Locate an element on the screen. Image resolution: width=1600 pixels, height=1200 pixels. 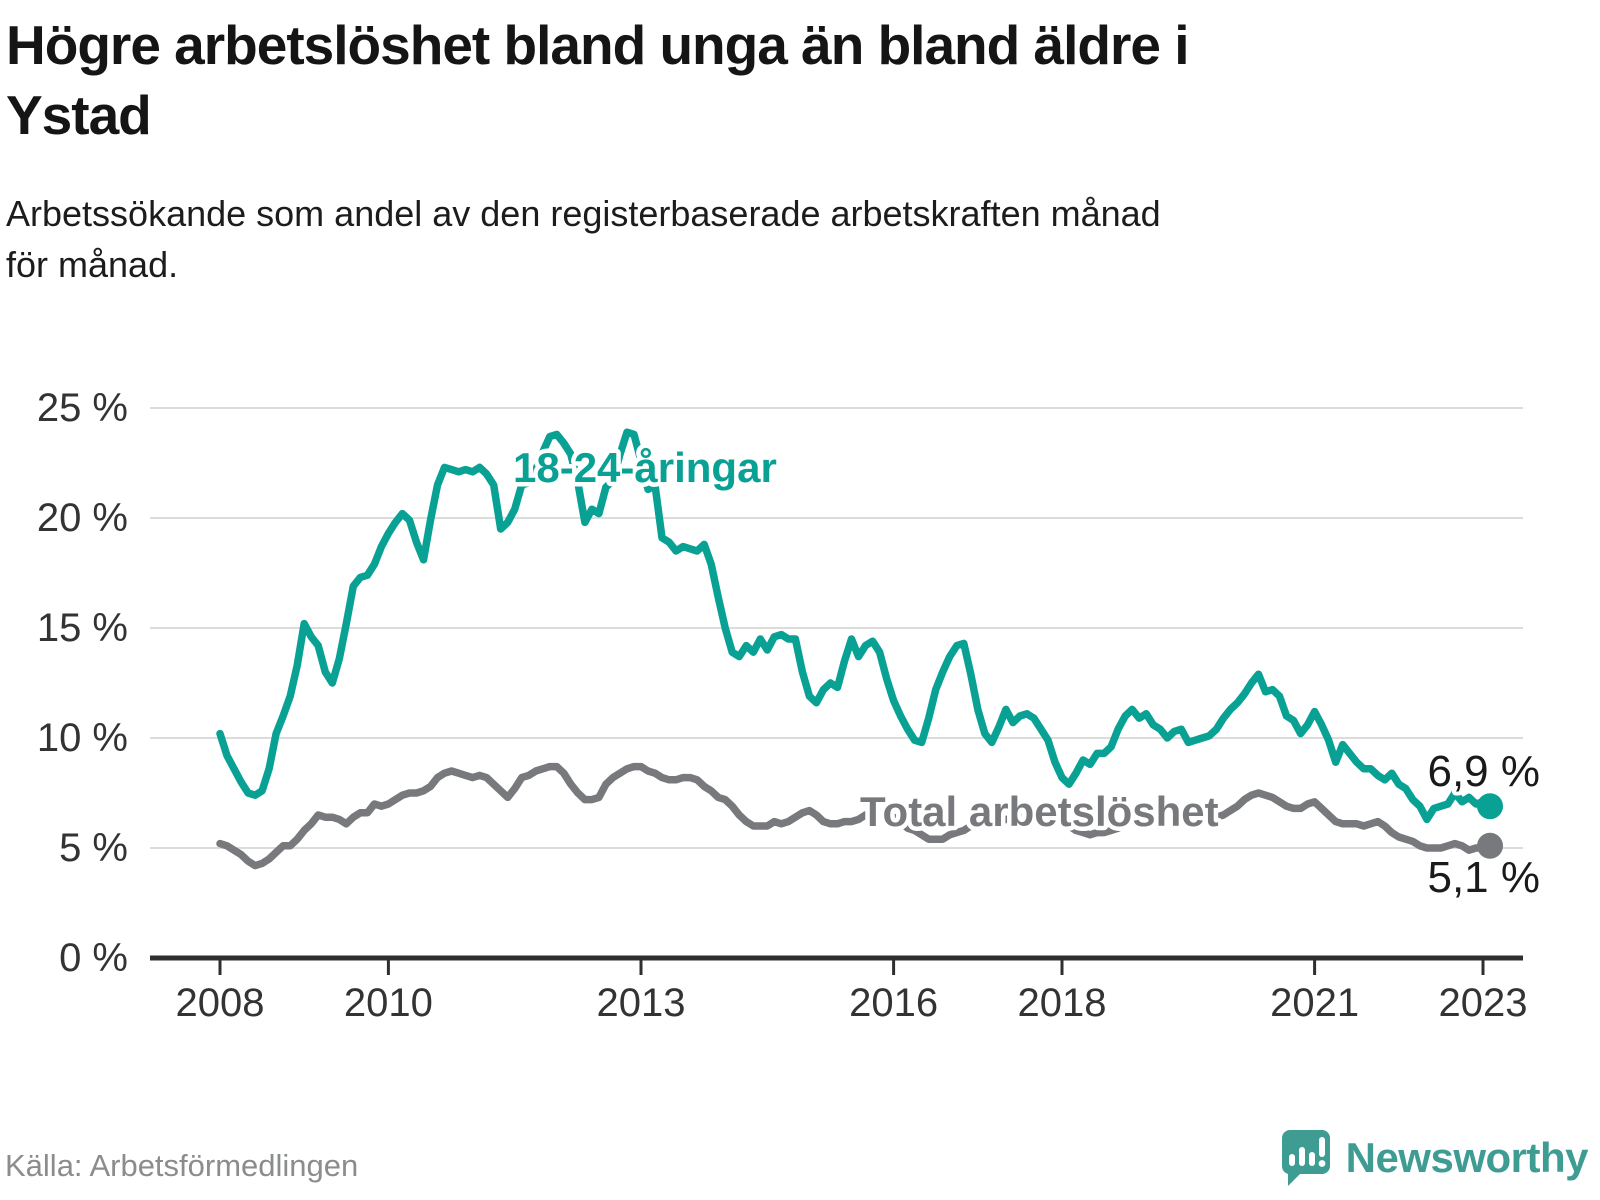
subtitle-line-2: för månad. is located at coordinates (92, 265).